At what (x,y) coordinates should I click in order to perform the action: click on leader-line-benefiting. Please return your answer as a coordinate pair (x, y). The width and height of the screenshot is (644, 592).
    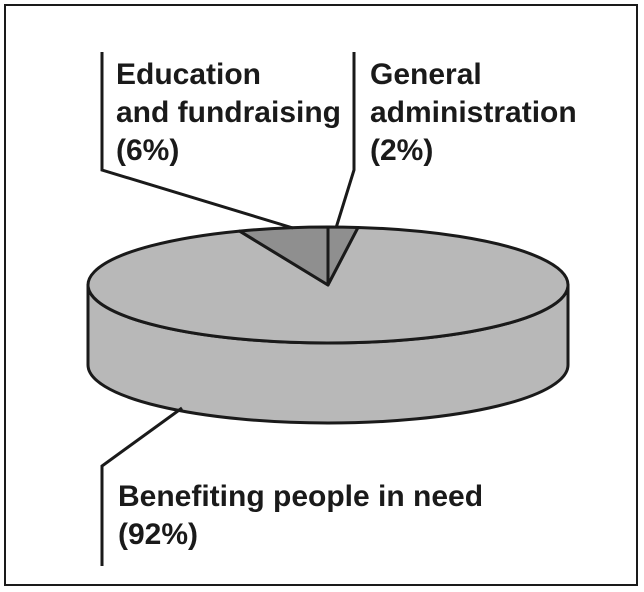
    Looking at the image, I should click on (141, 486).